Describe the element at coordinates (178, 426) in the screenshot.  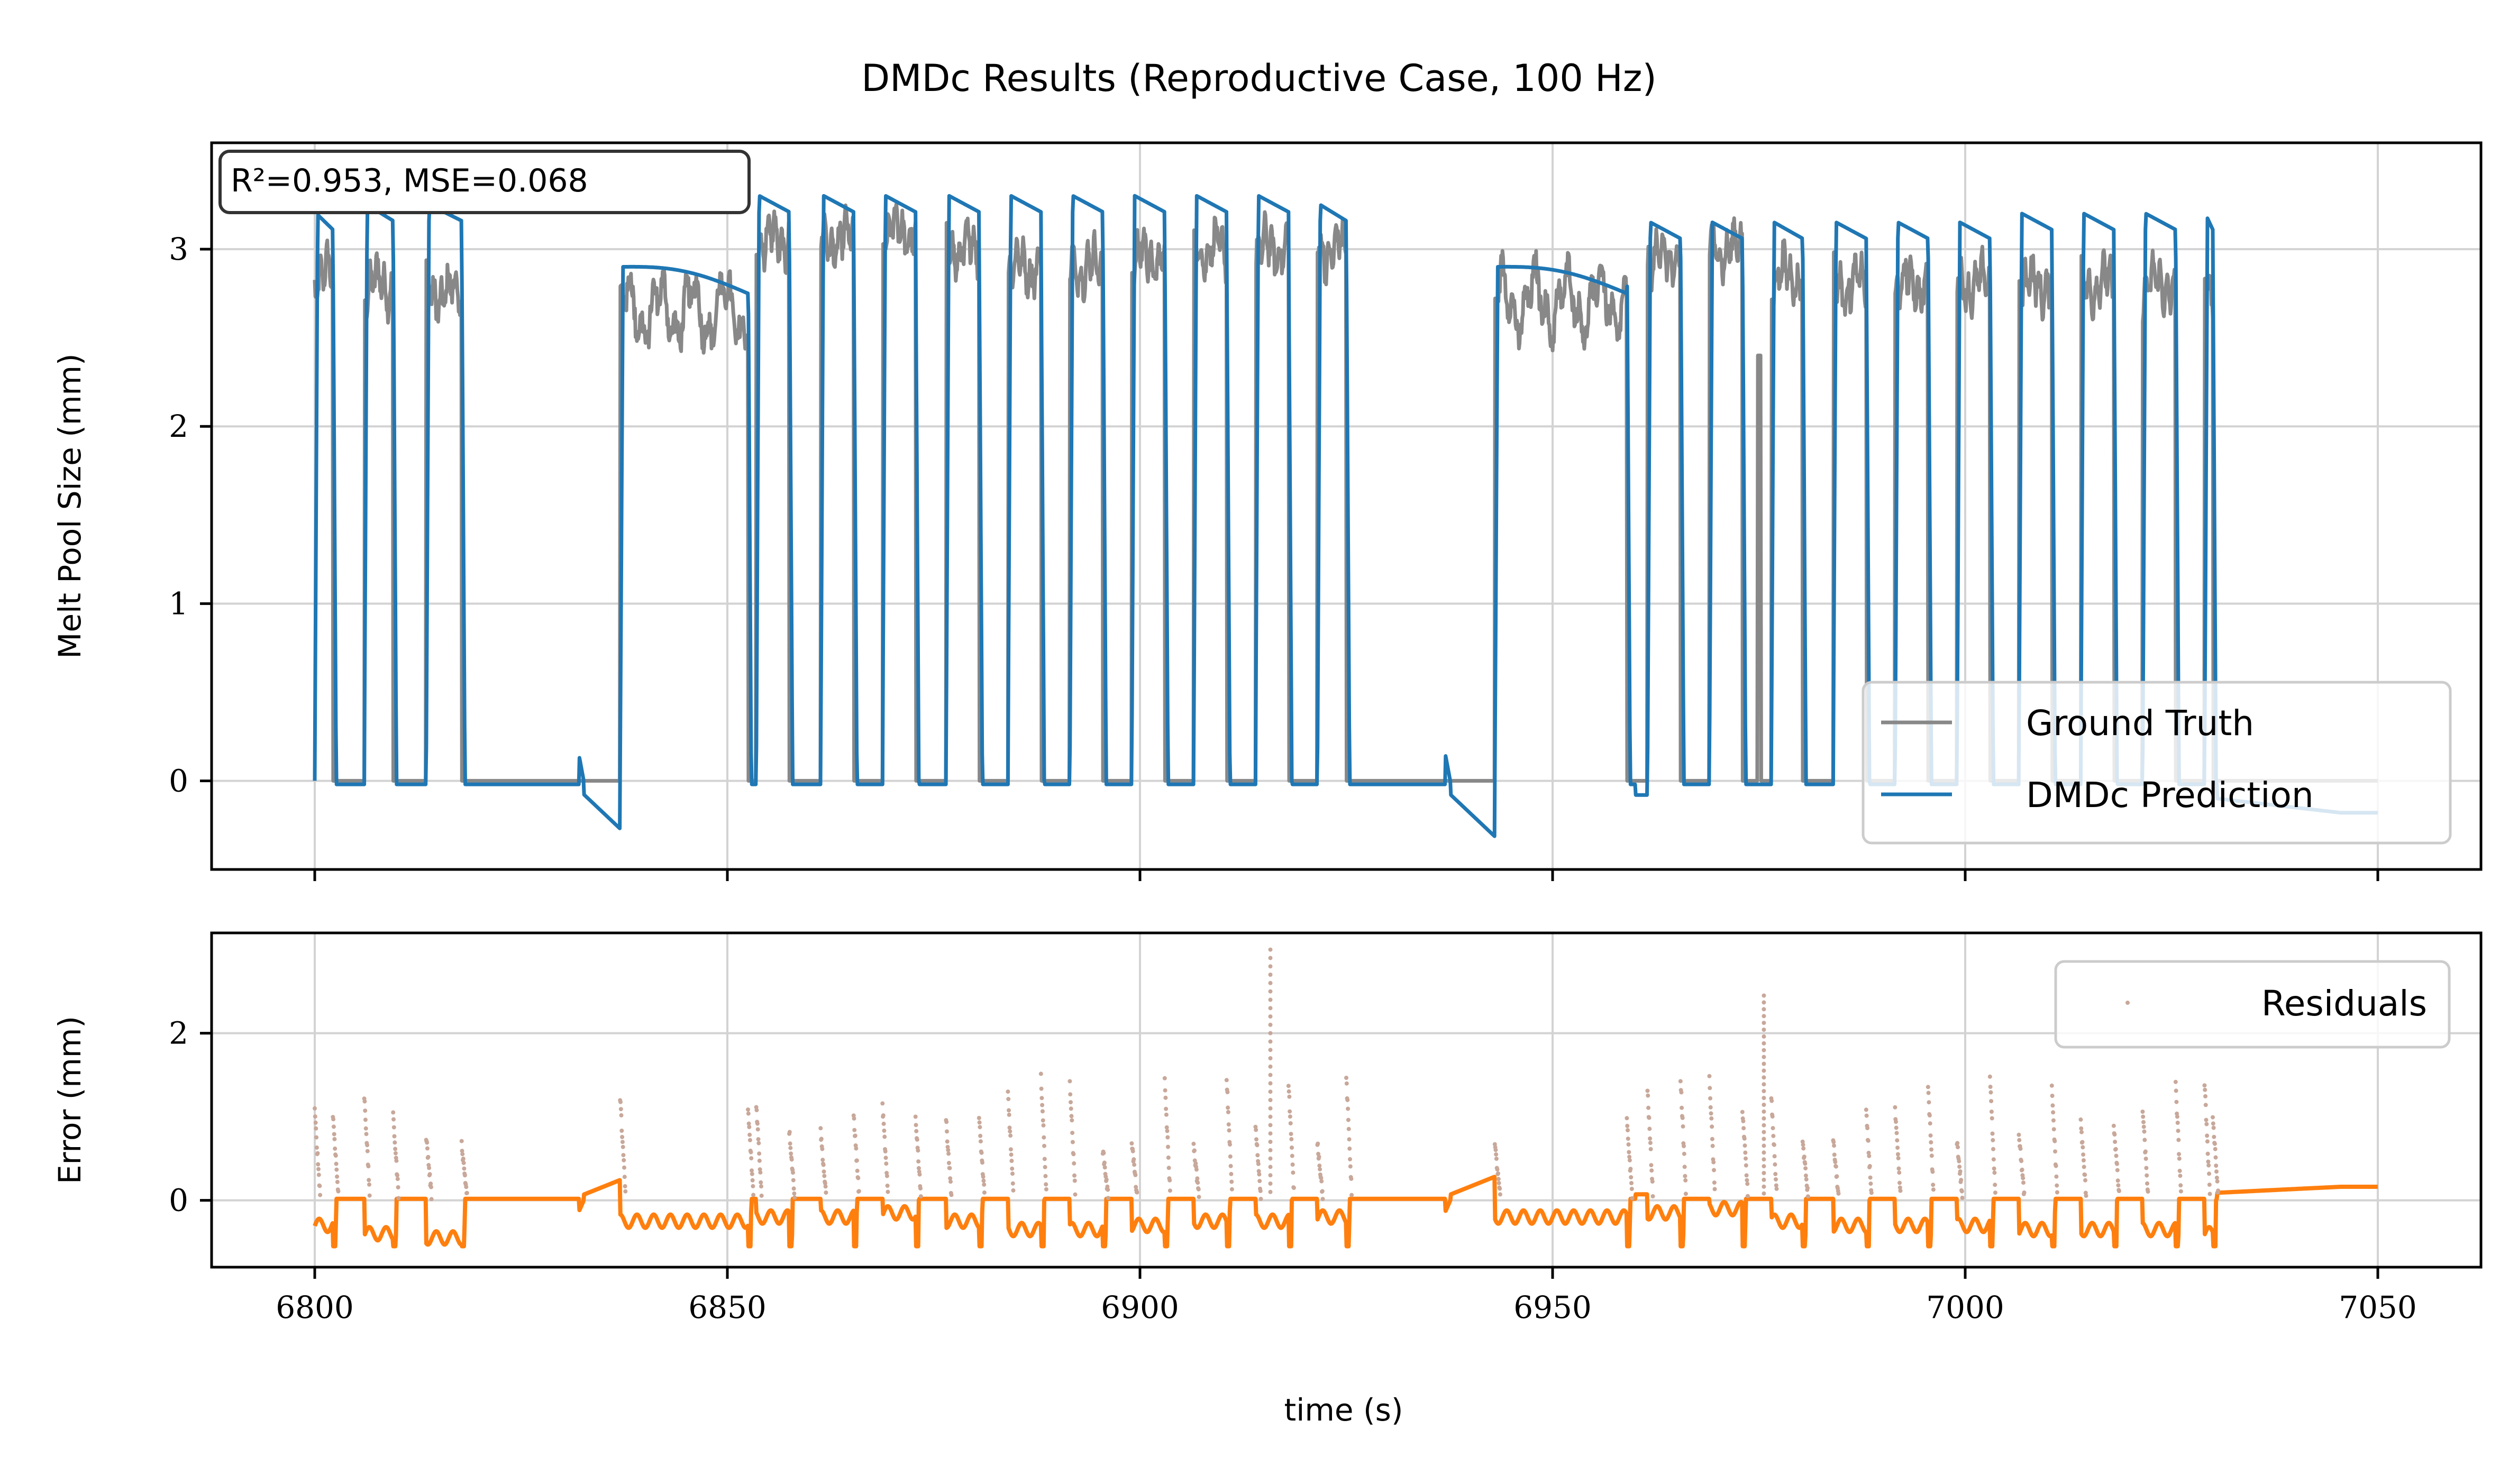
I see `top-ytick-label-2: 2` at that location.